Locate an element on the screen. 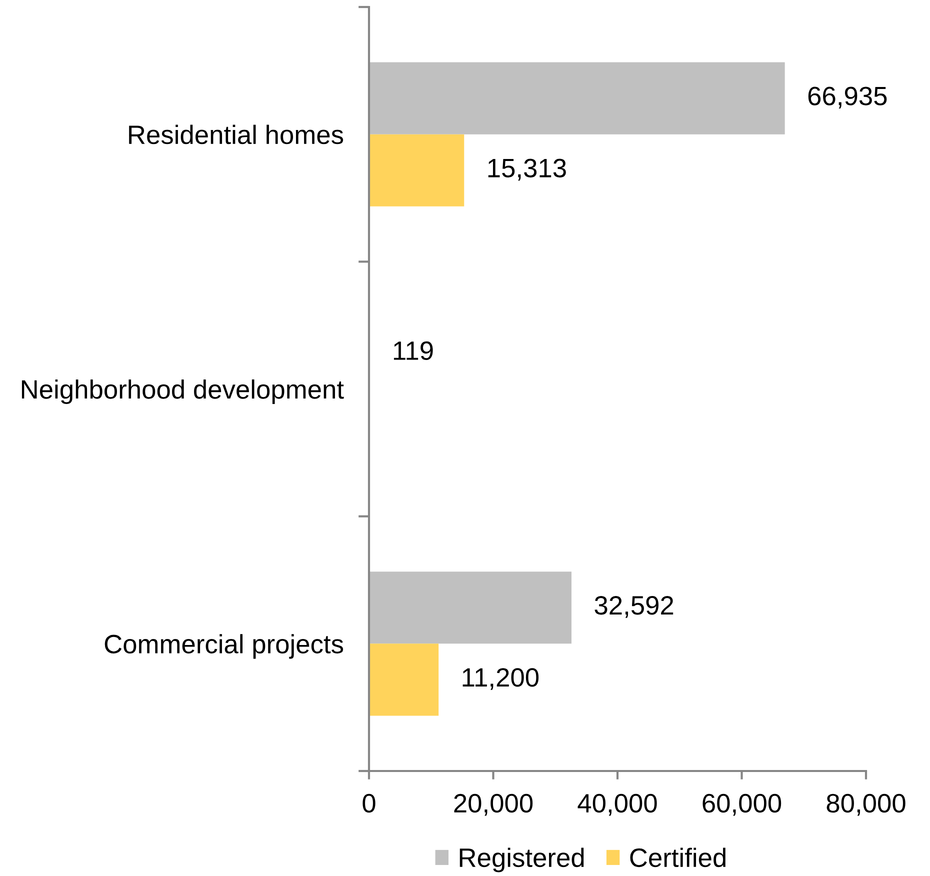 The image size is (930, 876). data-label: 11,200 is located at coordinates (500, 679).